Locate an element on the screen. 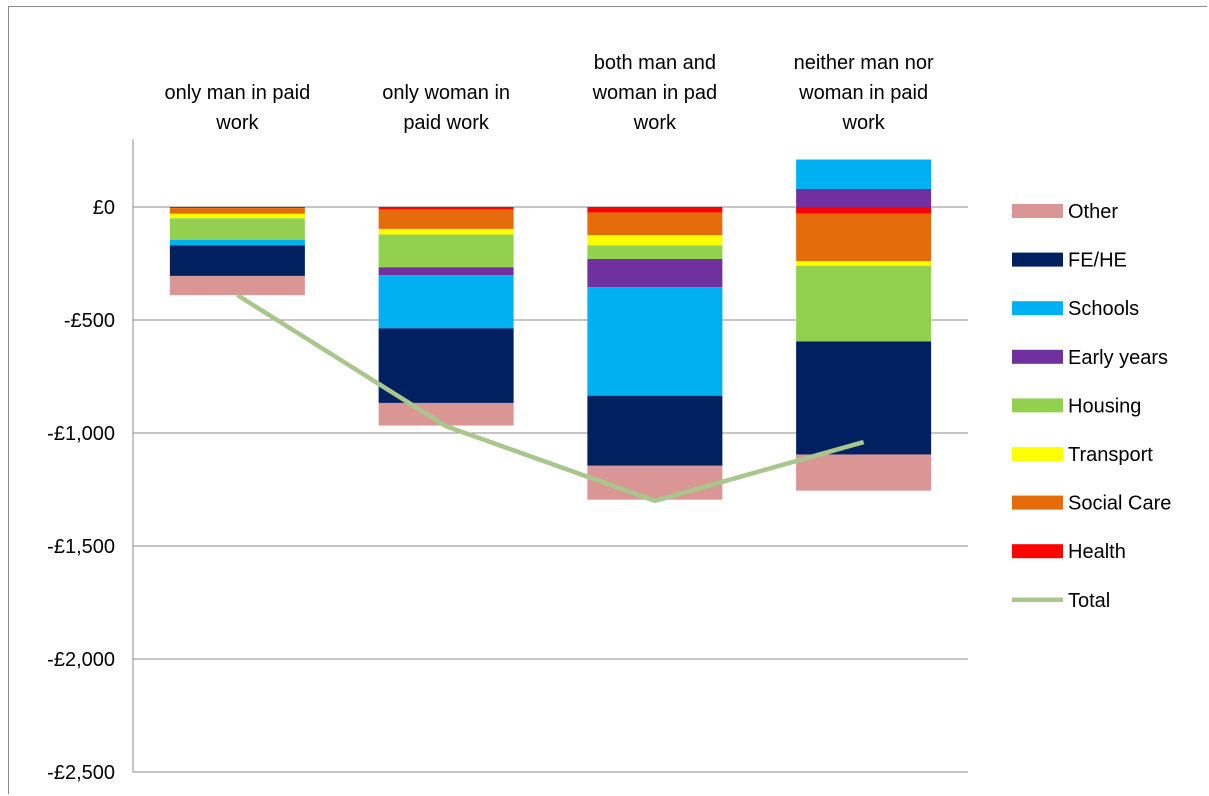 The image size is (1209, 796). legend-swatch-health is located at coordinates (1037, 551).